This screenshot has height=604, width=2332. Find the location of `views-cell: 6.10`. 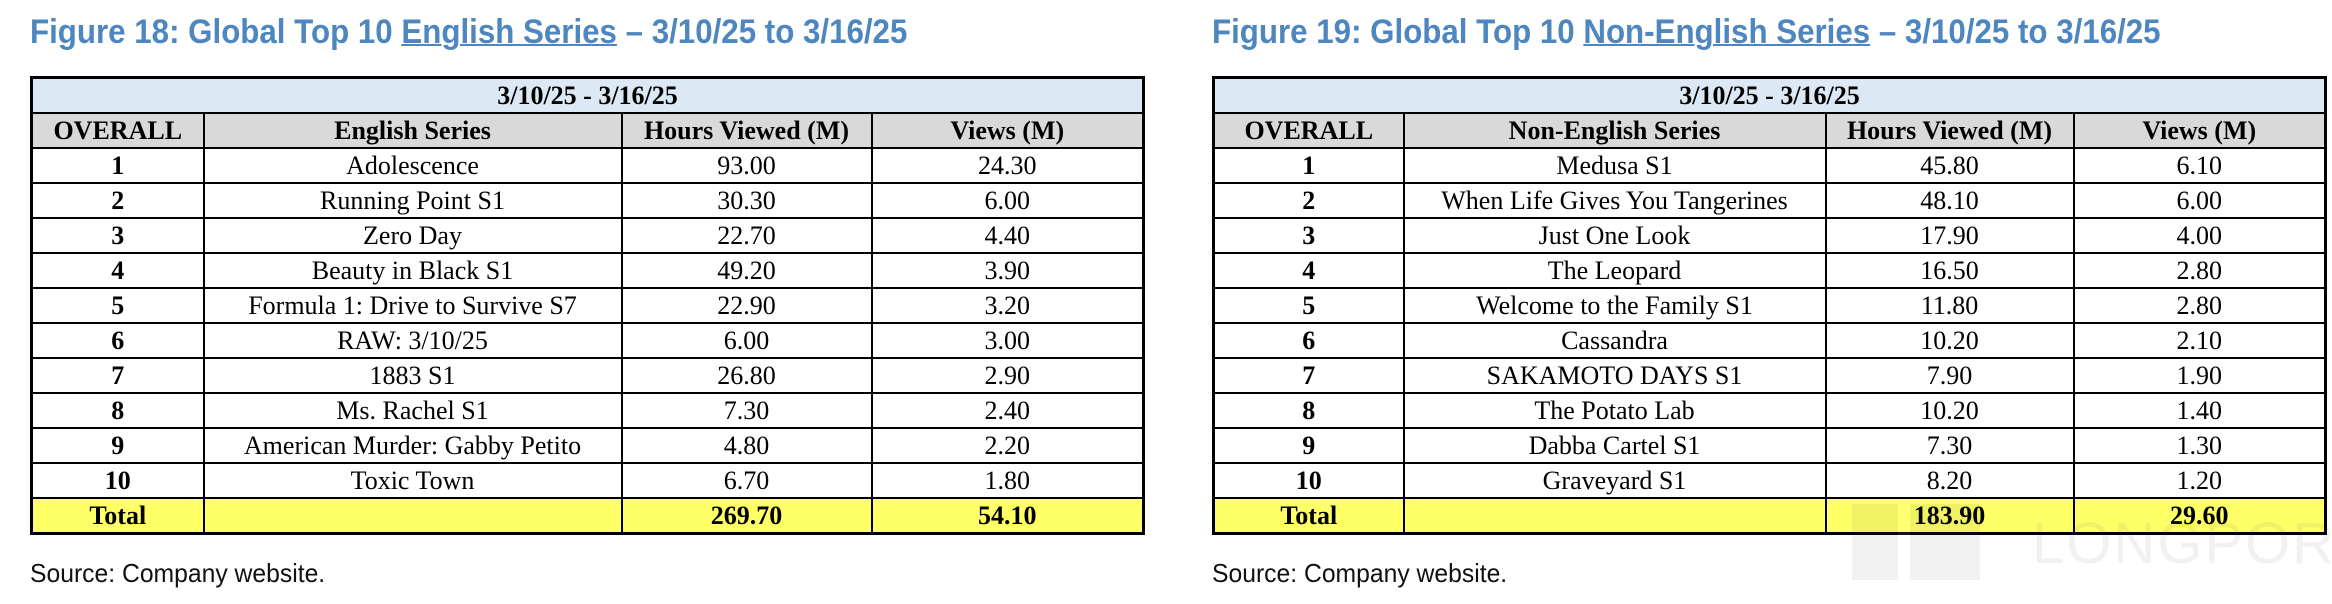

views-cell: 6.10 is located at coordinates (2199, 165).